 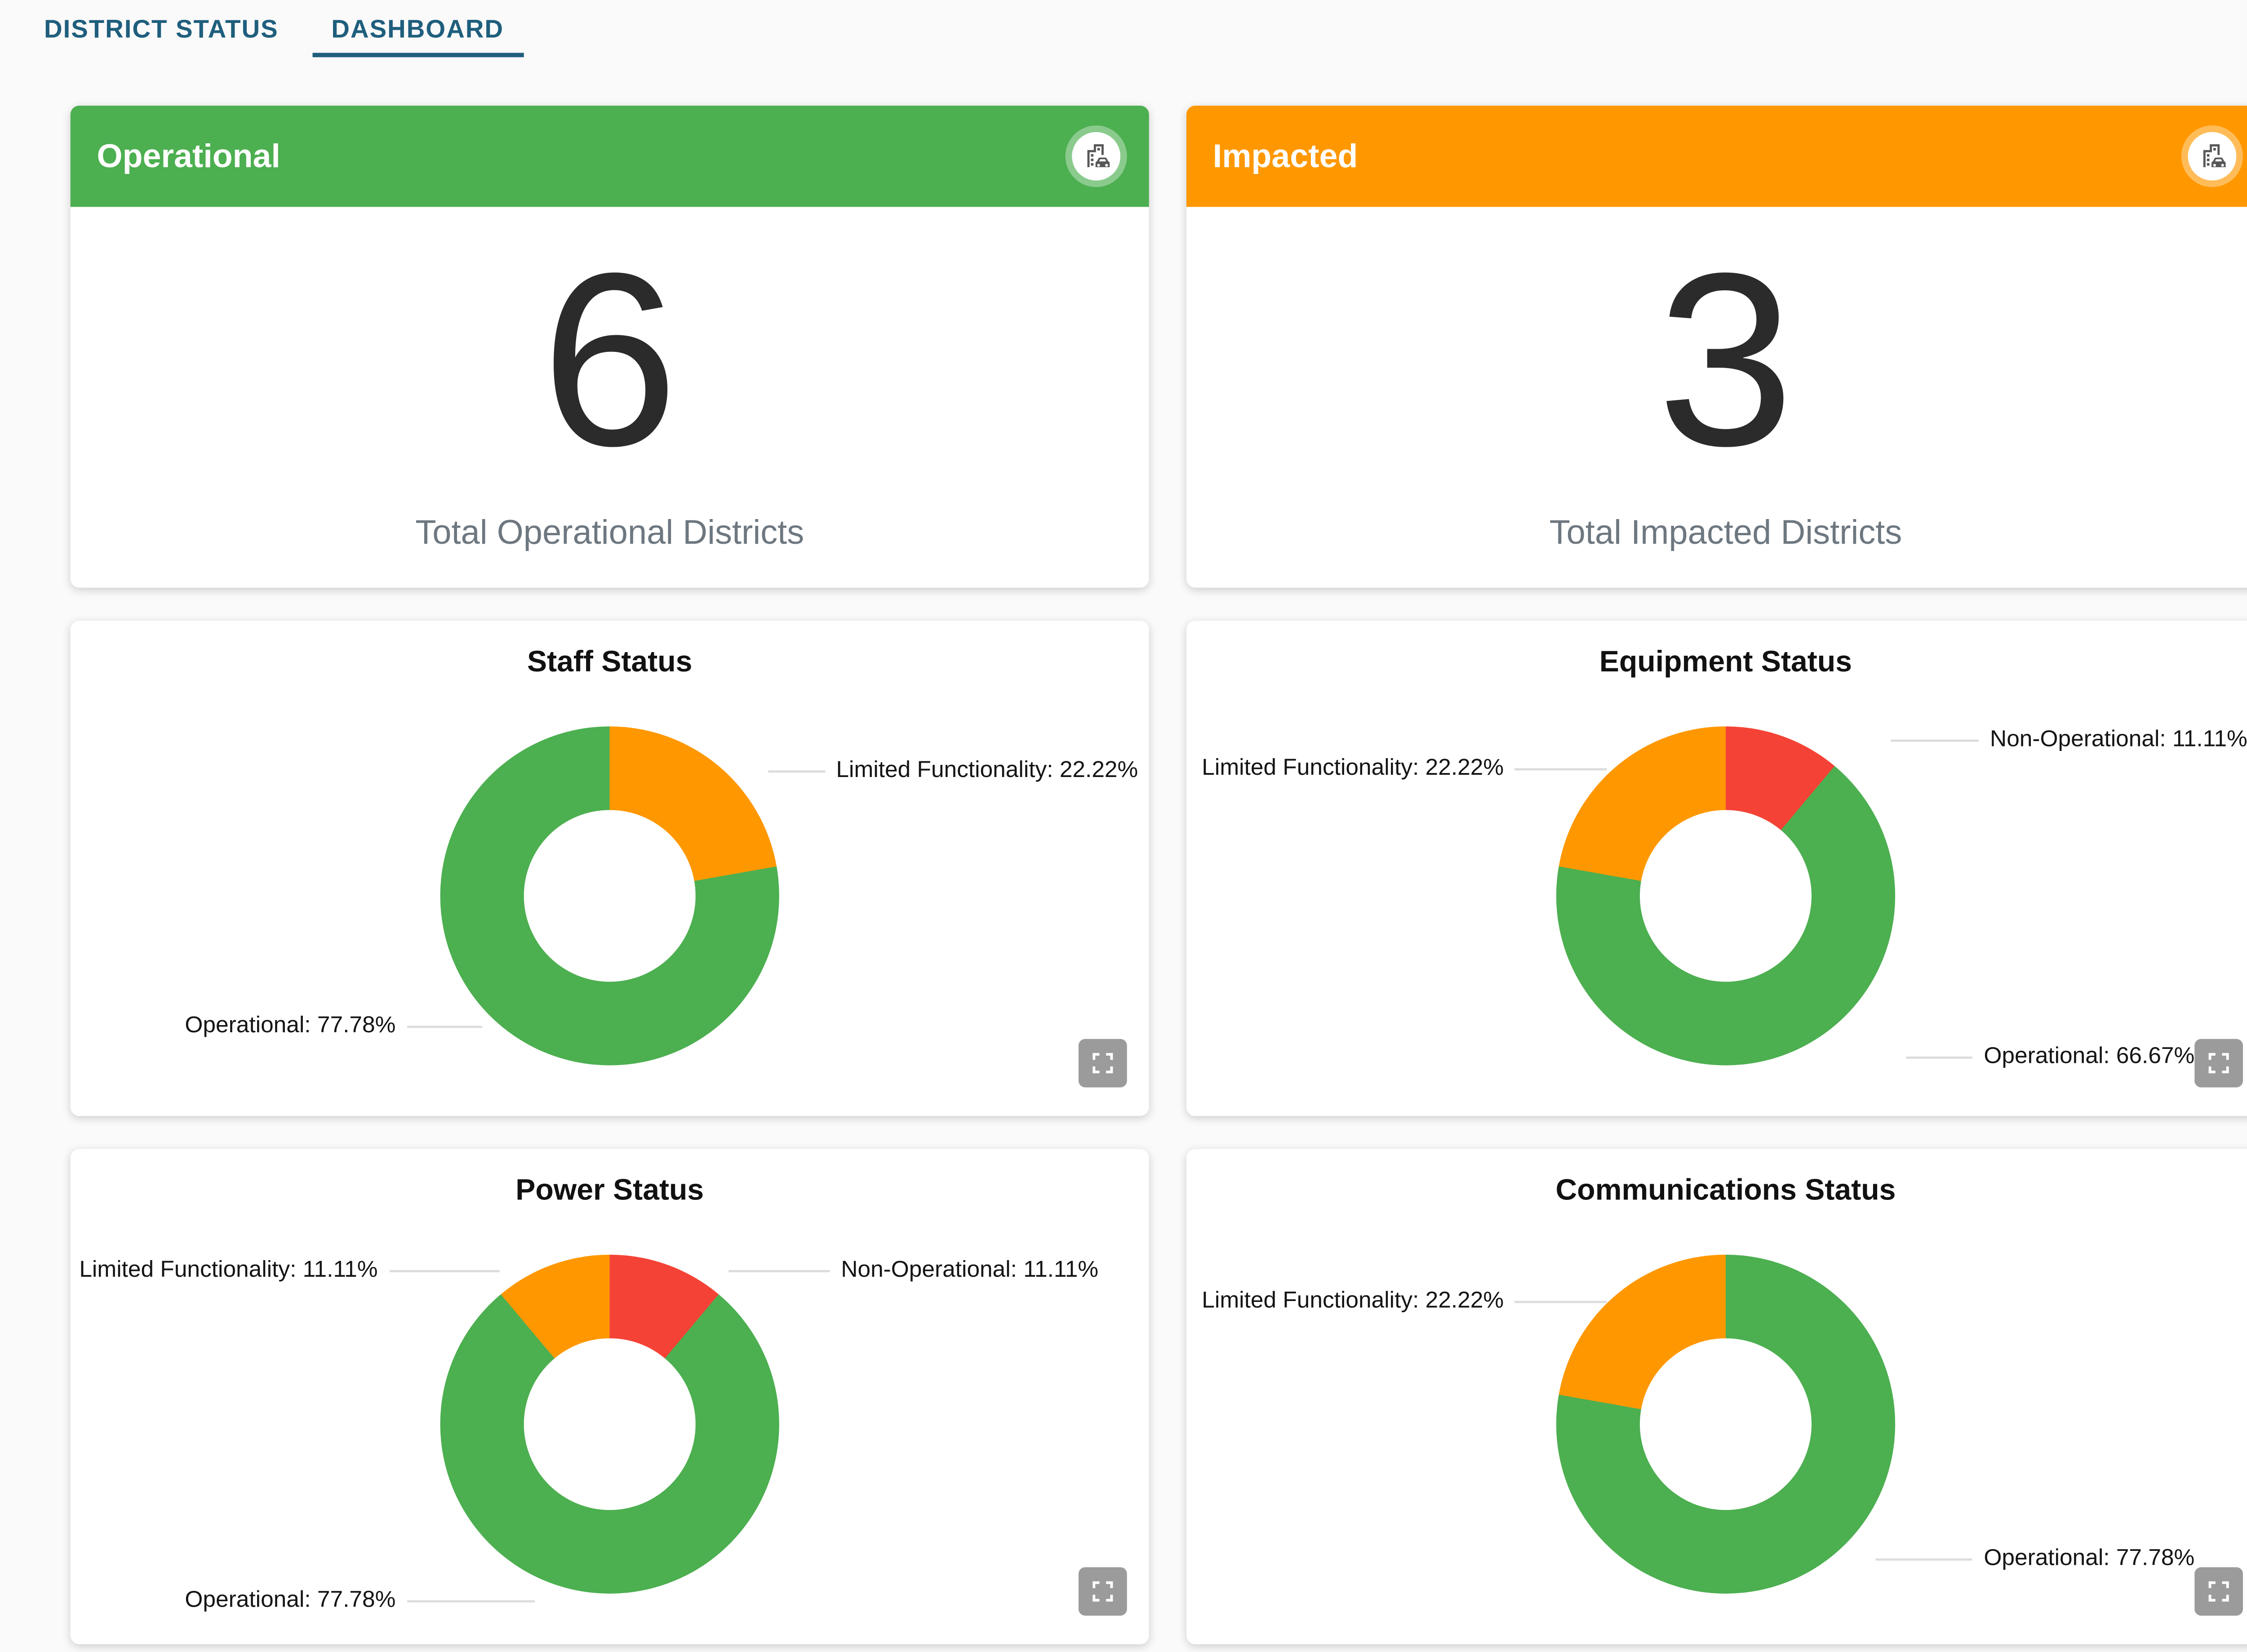 What do you see at coordinates (610, 156) in the screenshot?
I see `summary-card-header: Operational` at bounding box center [610, 156].